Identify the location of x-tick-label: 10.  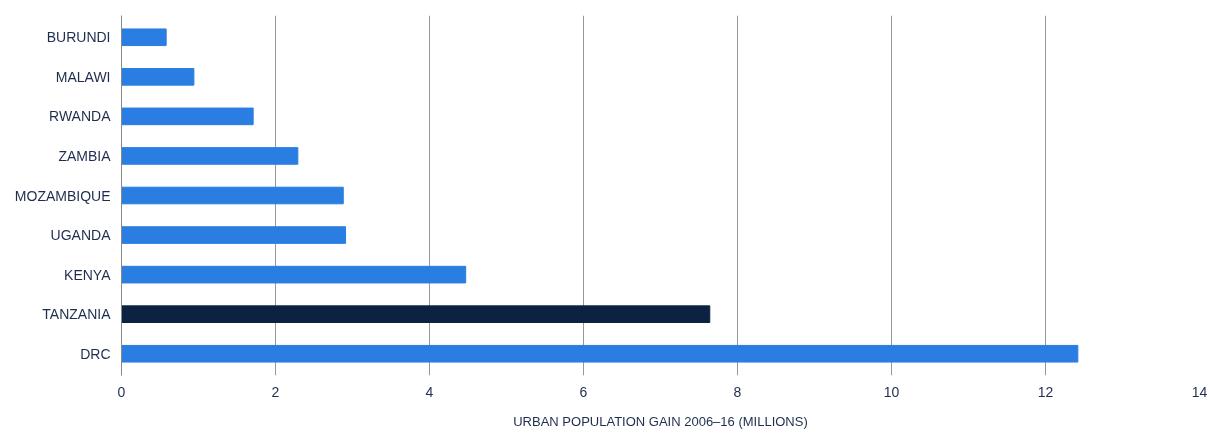
(891, 391).